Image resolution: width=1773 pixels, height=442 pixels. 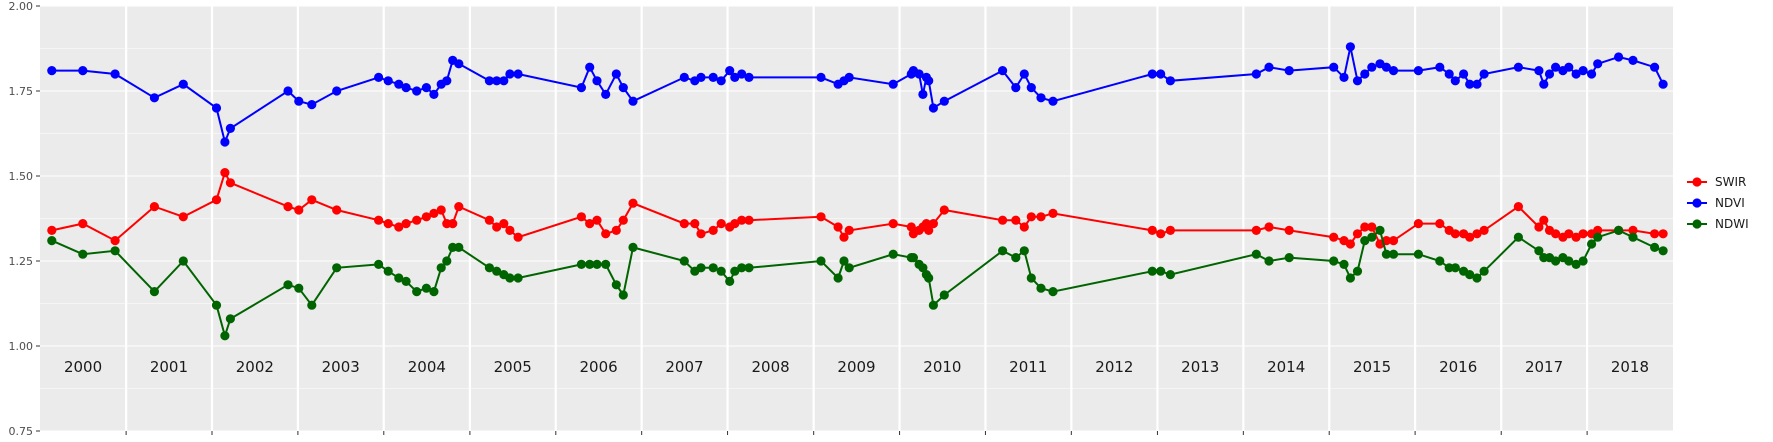 What do you see at coordinates (1716, 203) in the screenshot?
I see `legend-item-ndvi: NDVI` at bounding box center [1716, 203].